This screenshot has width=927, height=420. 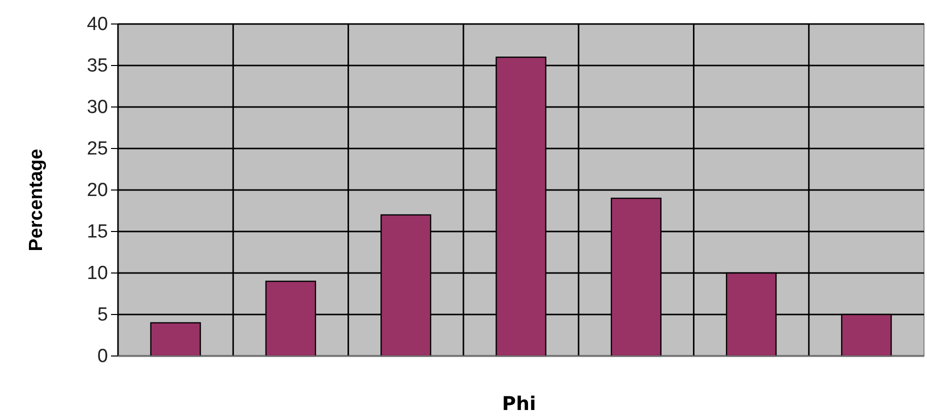 What do you see at coordinates (36, 200) in the screenshot?
I see `y-axis-title: Percentage` at bounding box center [36, 200].